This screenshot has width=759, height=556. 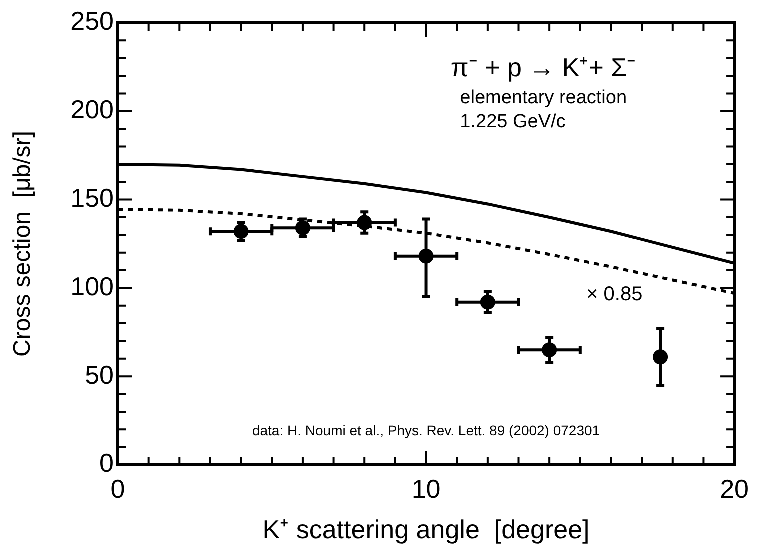 I want to click on annotation: data: H. Noumi et al., Phys. Rev. Lett. 89 (2002) 072301, so click(x=426, y=430).